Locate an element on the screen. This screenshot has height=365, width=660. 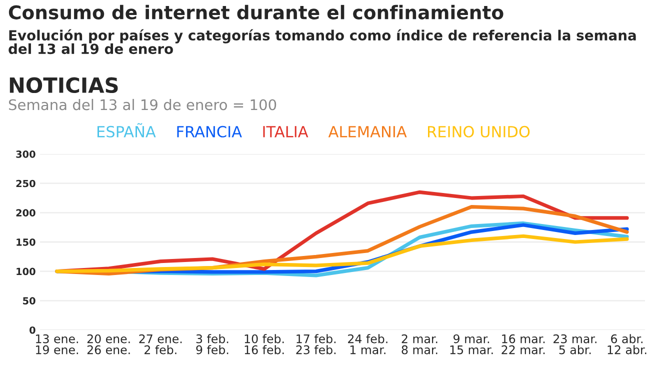
x-tick-label: 23 mar. 5 abr. is located at coordinates (575, 344).